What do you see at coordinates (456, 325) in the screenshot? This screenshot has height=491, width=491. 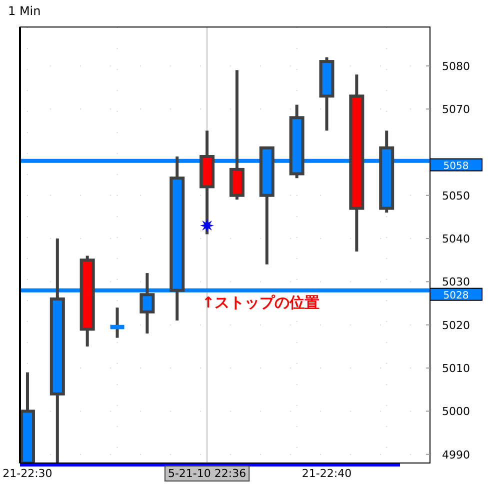 I see `y-tick-label: 5020` at bounding box center [456, 325].